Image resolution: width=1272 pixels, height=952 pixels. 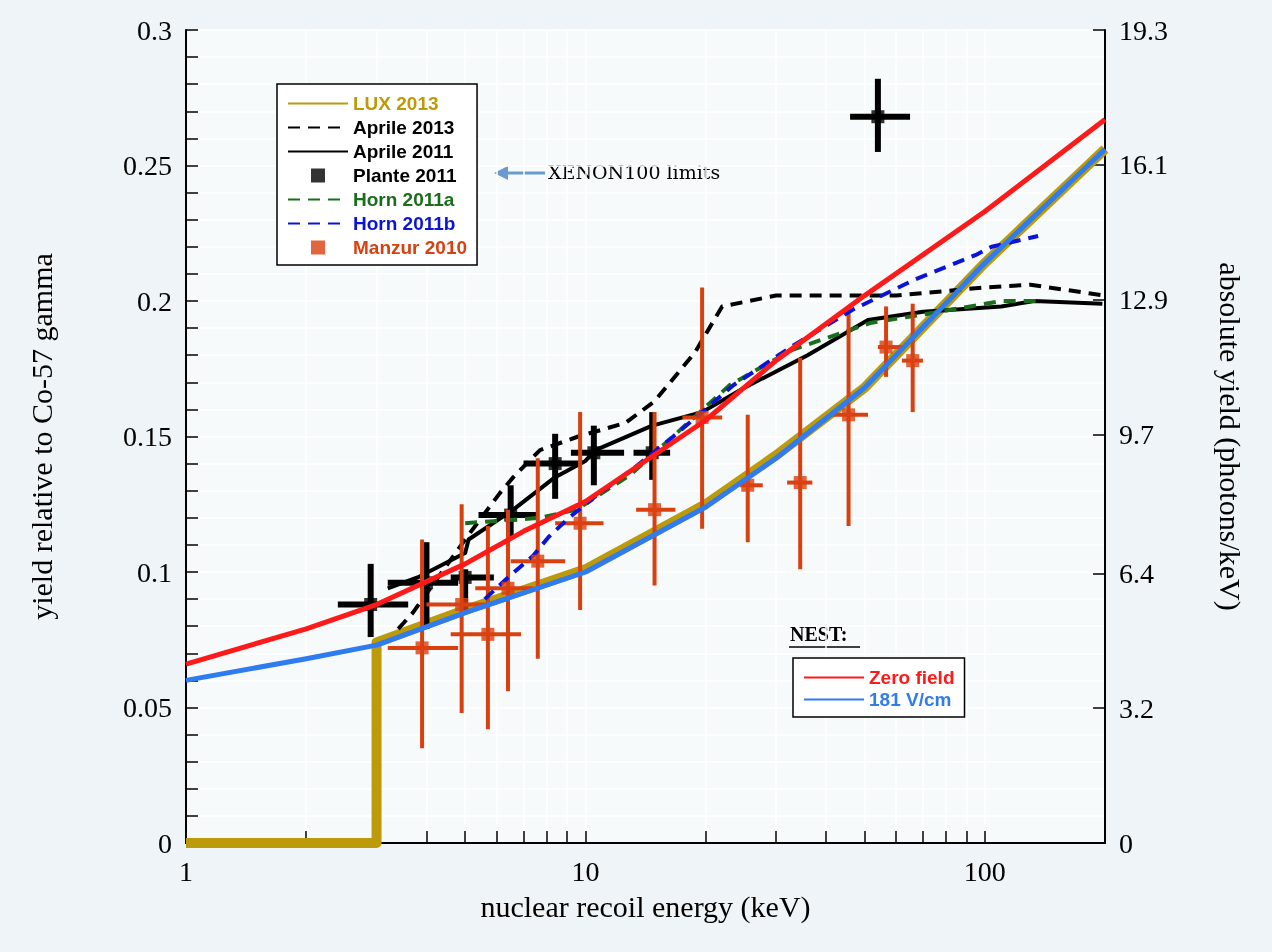 What do you see at coordinates (645, 906) in the screenshot?
I see `x-axis-title: nuclear recoil energy (keV)` at bounding box center [645, 906].